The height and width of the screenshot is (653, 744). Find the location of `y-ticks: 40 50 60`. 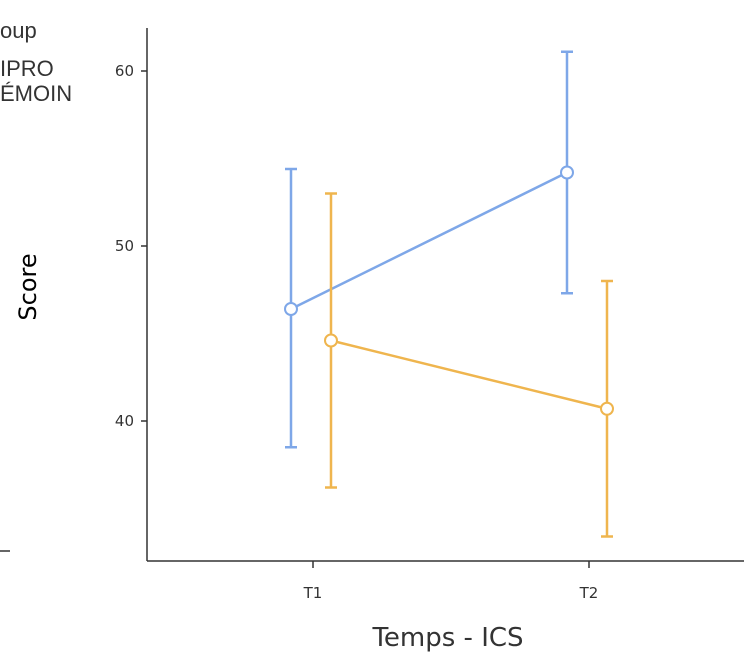

y-ticks: 40 50 60 is located at coordinates (131, 246).